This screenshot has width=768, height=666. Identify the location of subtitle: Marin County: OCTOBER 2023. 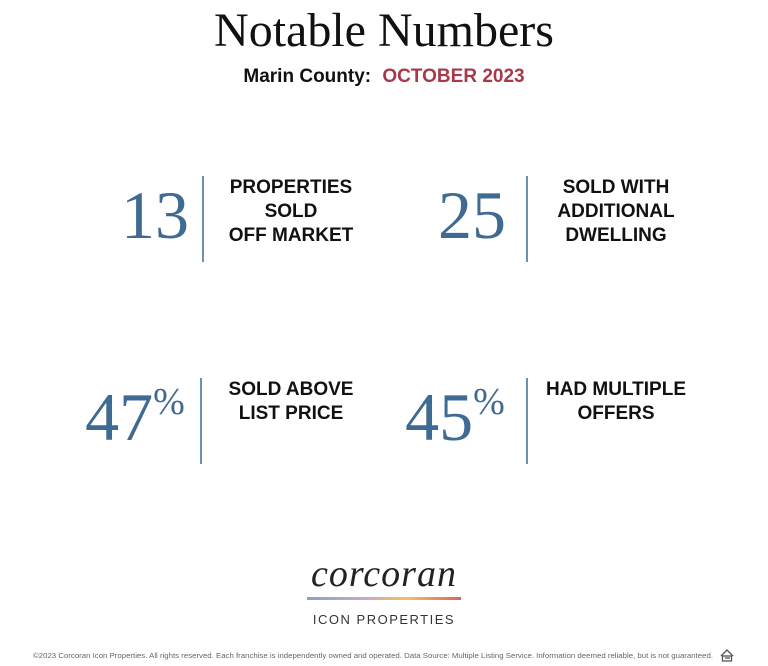
(383, 76).